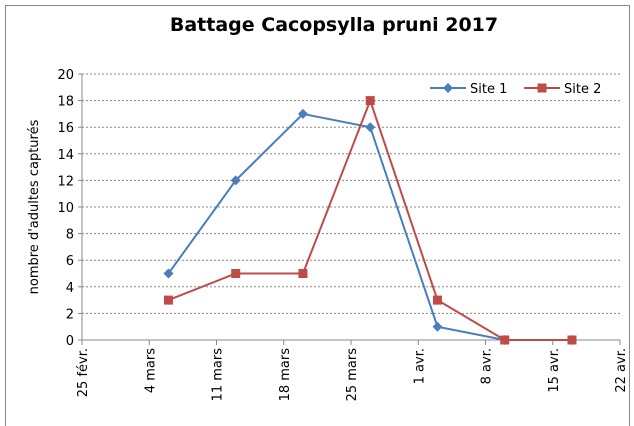 The height and width of the screenshot is (426, 634). I want to click on x-tick-label: 25 mars, so click(352, 375).